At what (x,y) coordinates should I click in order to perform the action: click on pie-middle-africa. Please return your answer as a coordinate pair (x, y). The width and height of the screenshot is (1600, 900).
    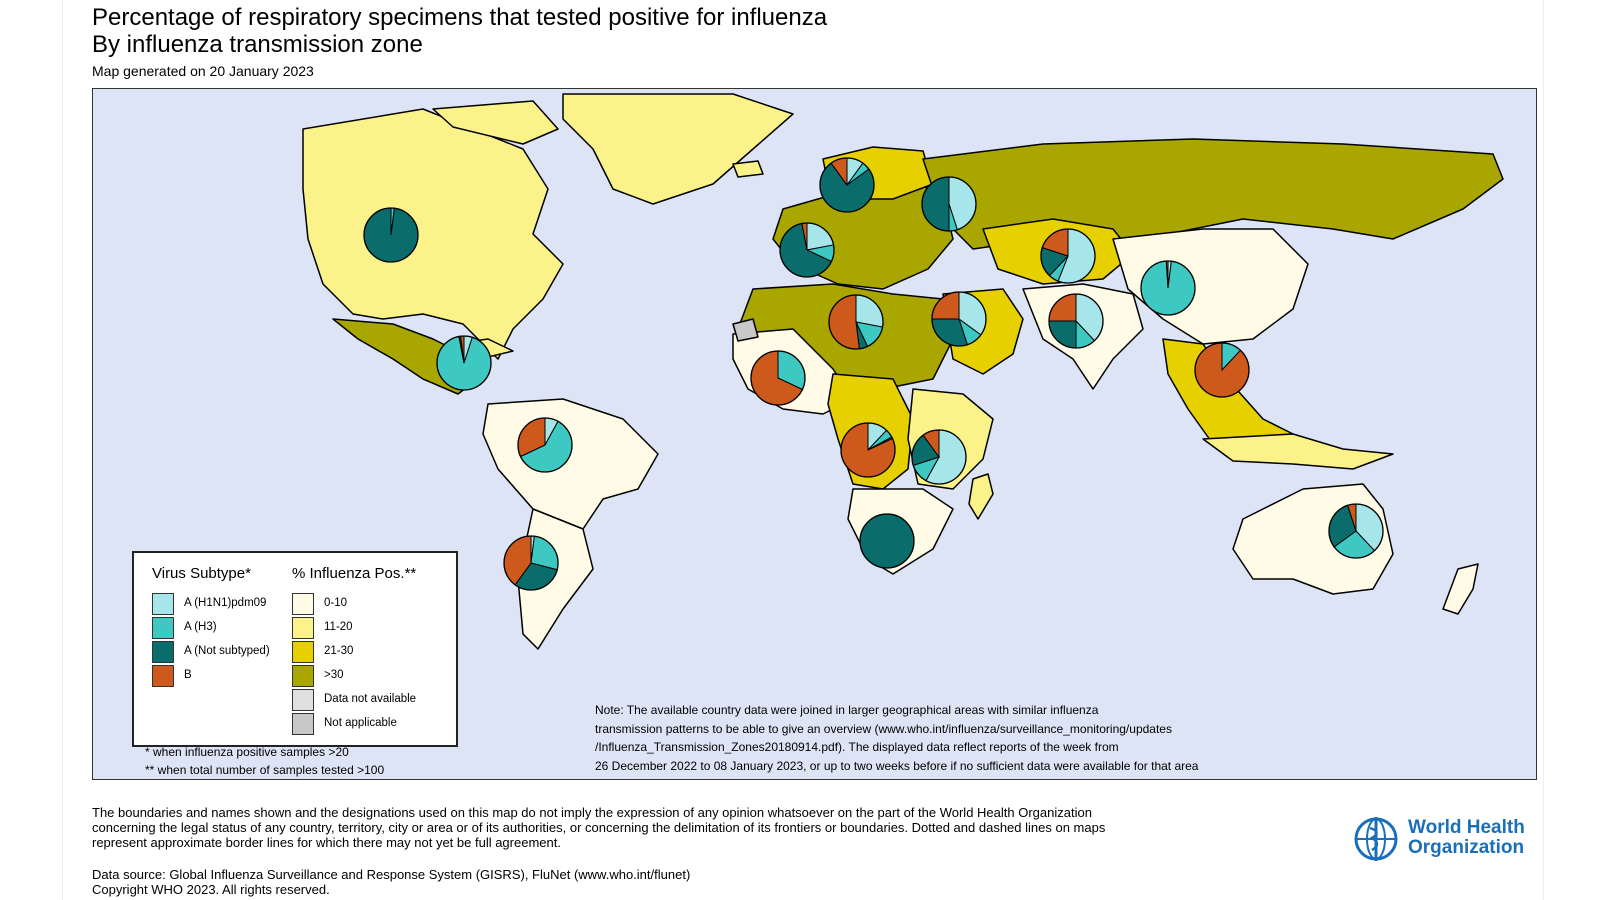
    Looking at the image, I should click on (868, 450).